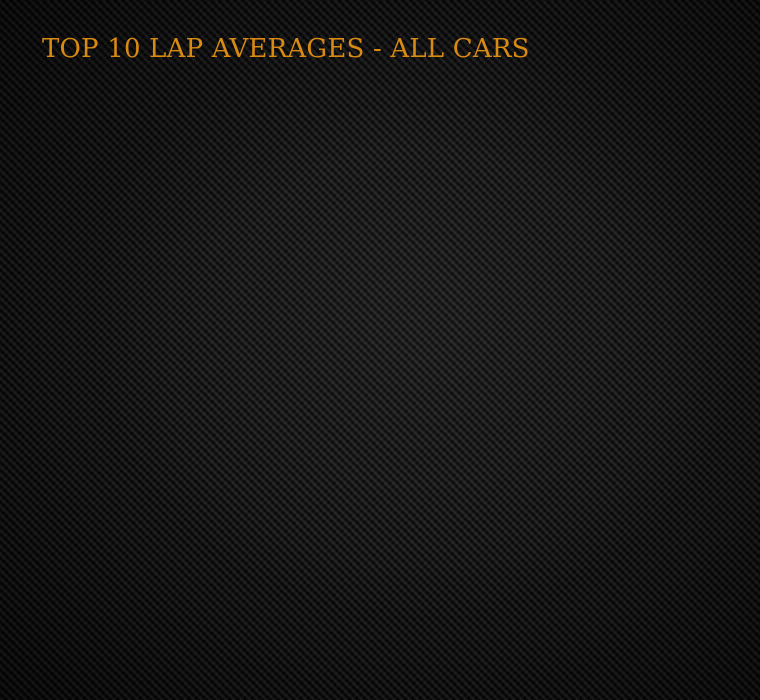 This screenshot has width=760, height=700. Describe the element at coordinates (286, 49) in the screenshot. I see `page-title: TOP 10 LAP AVERAGES - ALL CARS` at that location.